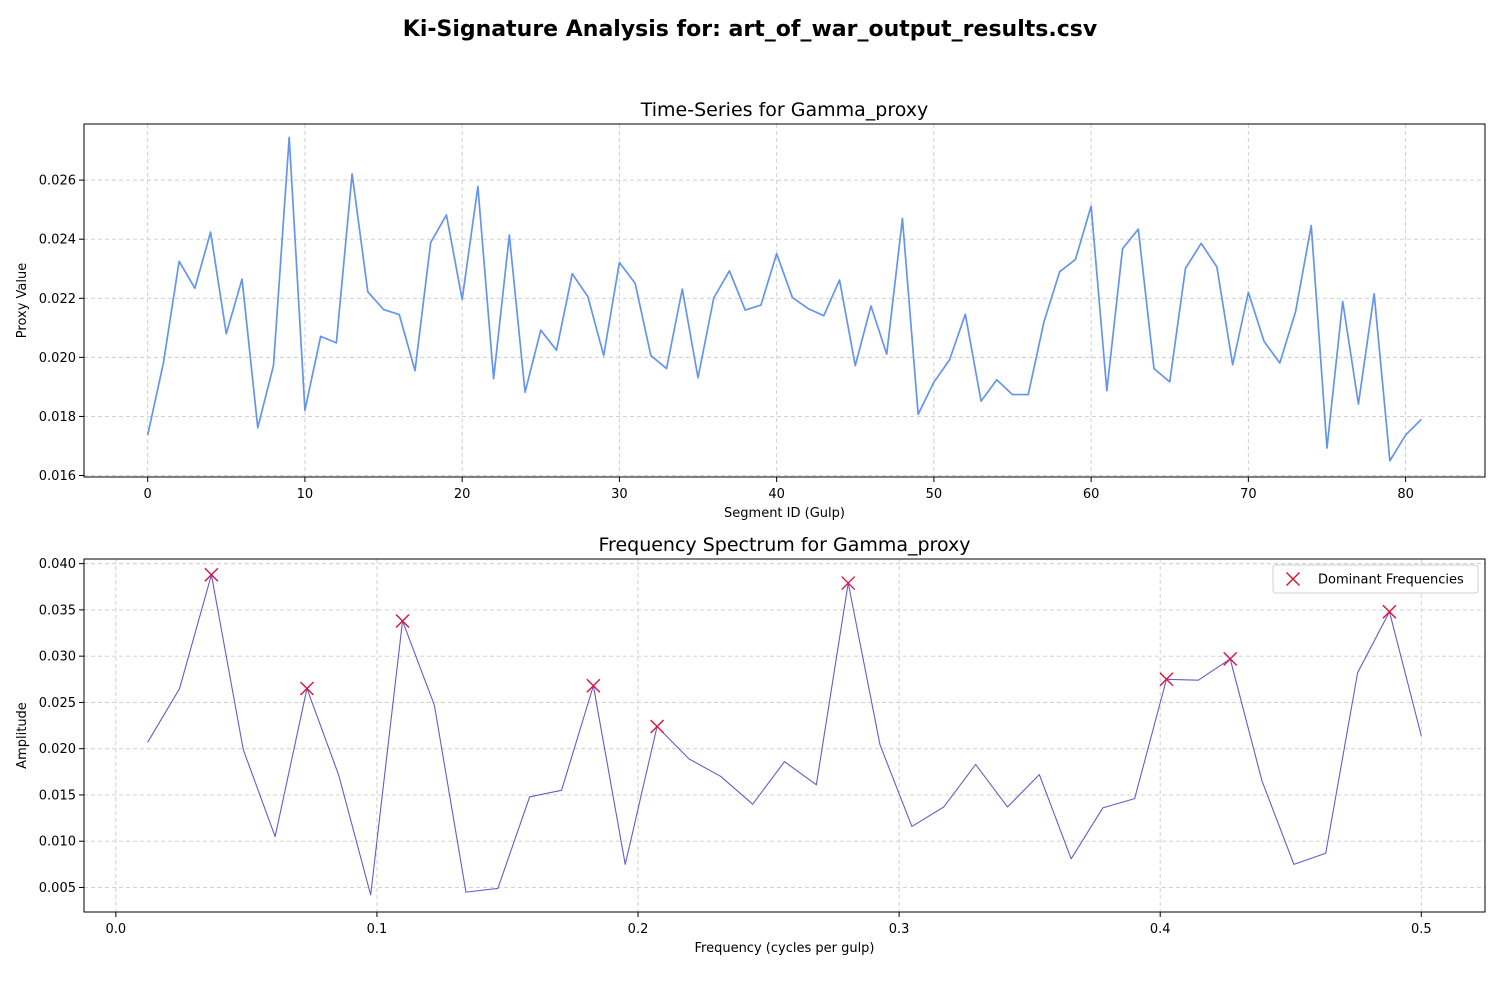 The height and width of the screenshot is (1000, 1500). What do you see at coordinates (57, 240) in the screenshot?
I see `y-tick-label: 0.024` at bounding box center [57, 240].